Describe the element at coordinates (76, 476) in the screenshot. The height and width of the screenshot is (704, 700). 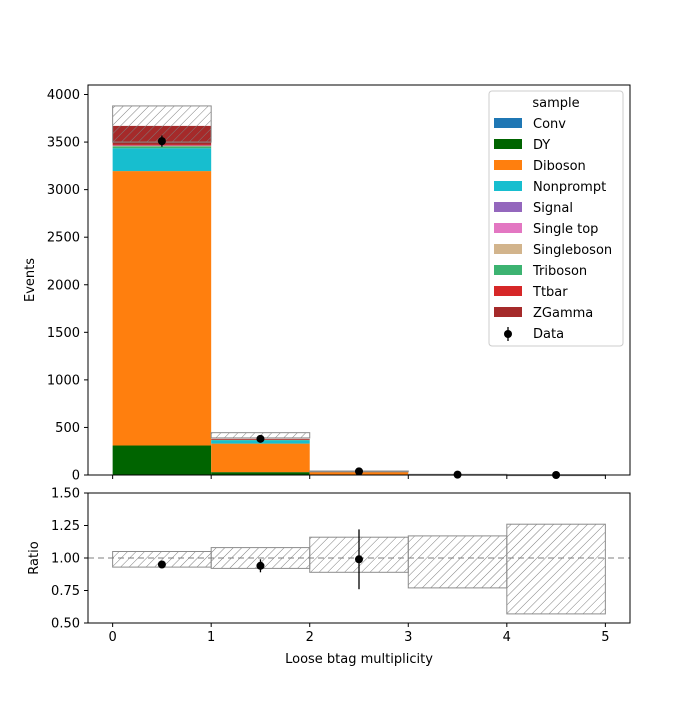
I see `main-y-tick-label-0: 0` at that location.